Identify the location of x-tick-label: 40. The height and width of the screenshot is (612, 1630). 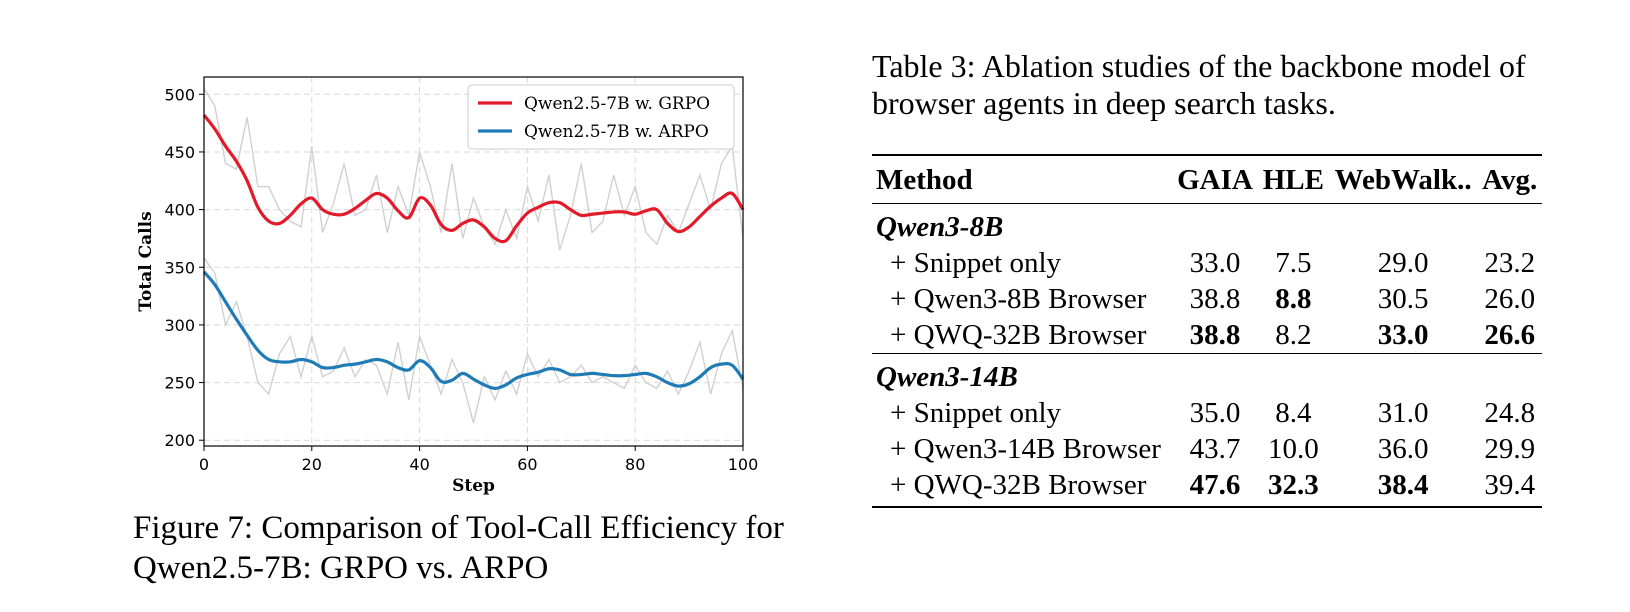
(419, 464).